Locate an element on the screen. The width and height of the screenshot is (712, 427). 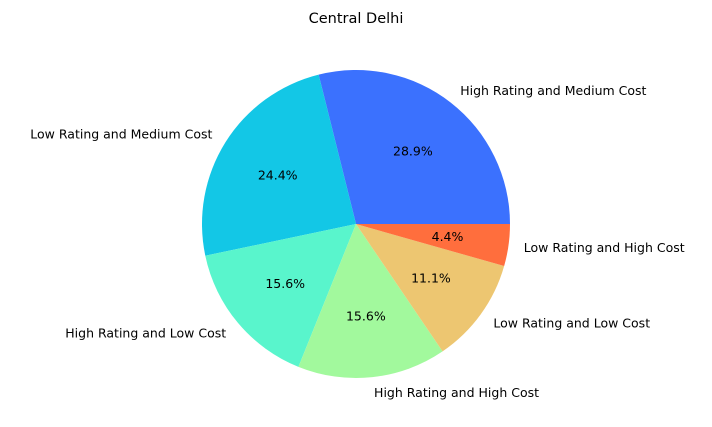
pie-percent-label: 24.4% is located at coordinates (278, 174).